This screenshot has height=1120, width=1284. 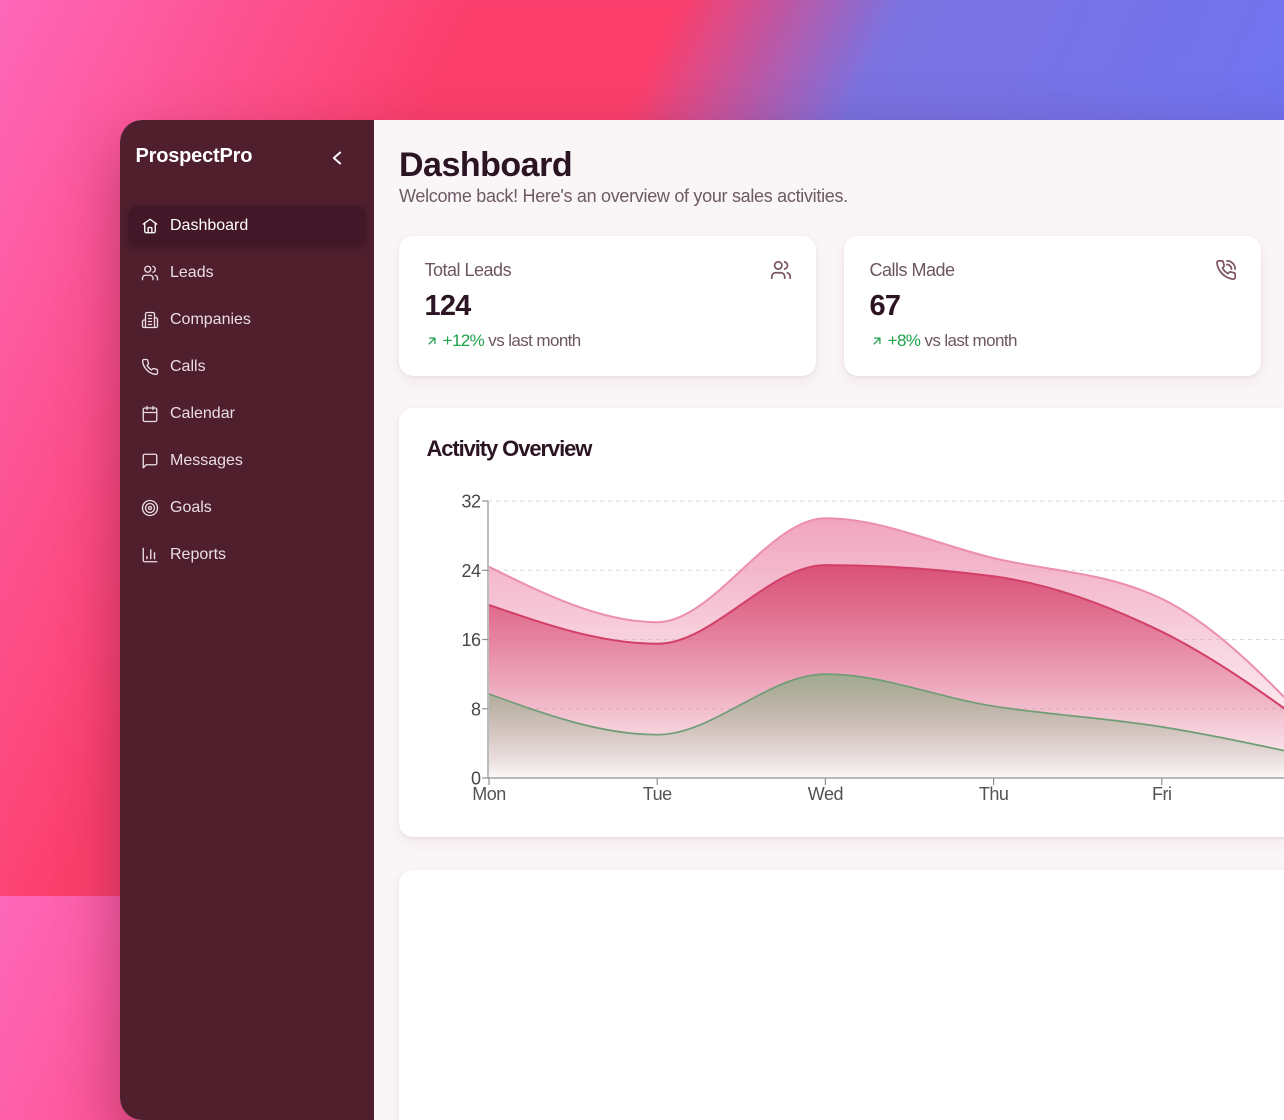 What do you see at coordinates (1162, 794) in the screenshot?
I see `svg-text: Fri` at bounding box center [1162, 794].